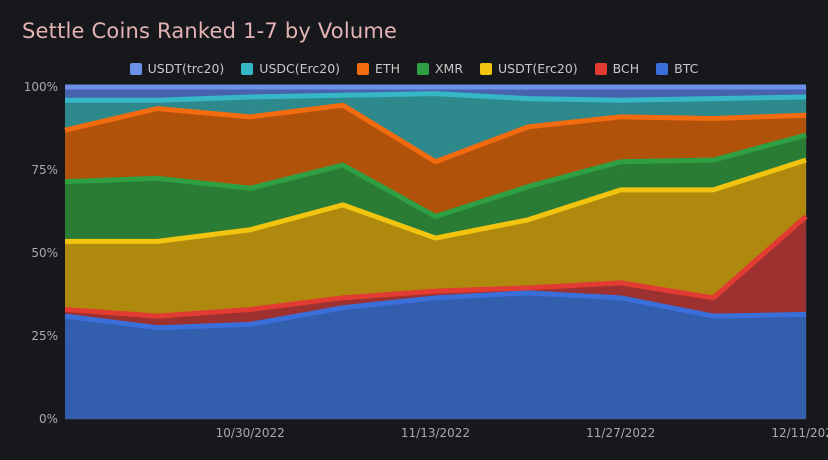 This screenshot has height=460, width=828. Describe the element at coordinates (44, 336) in the screenshot. I see `y-tick-label: 25%` at that location.